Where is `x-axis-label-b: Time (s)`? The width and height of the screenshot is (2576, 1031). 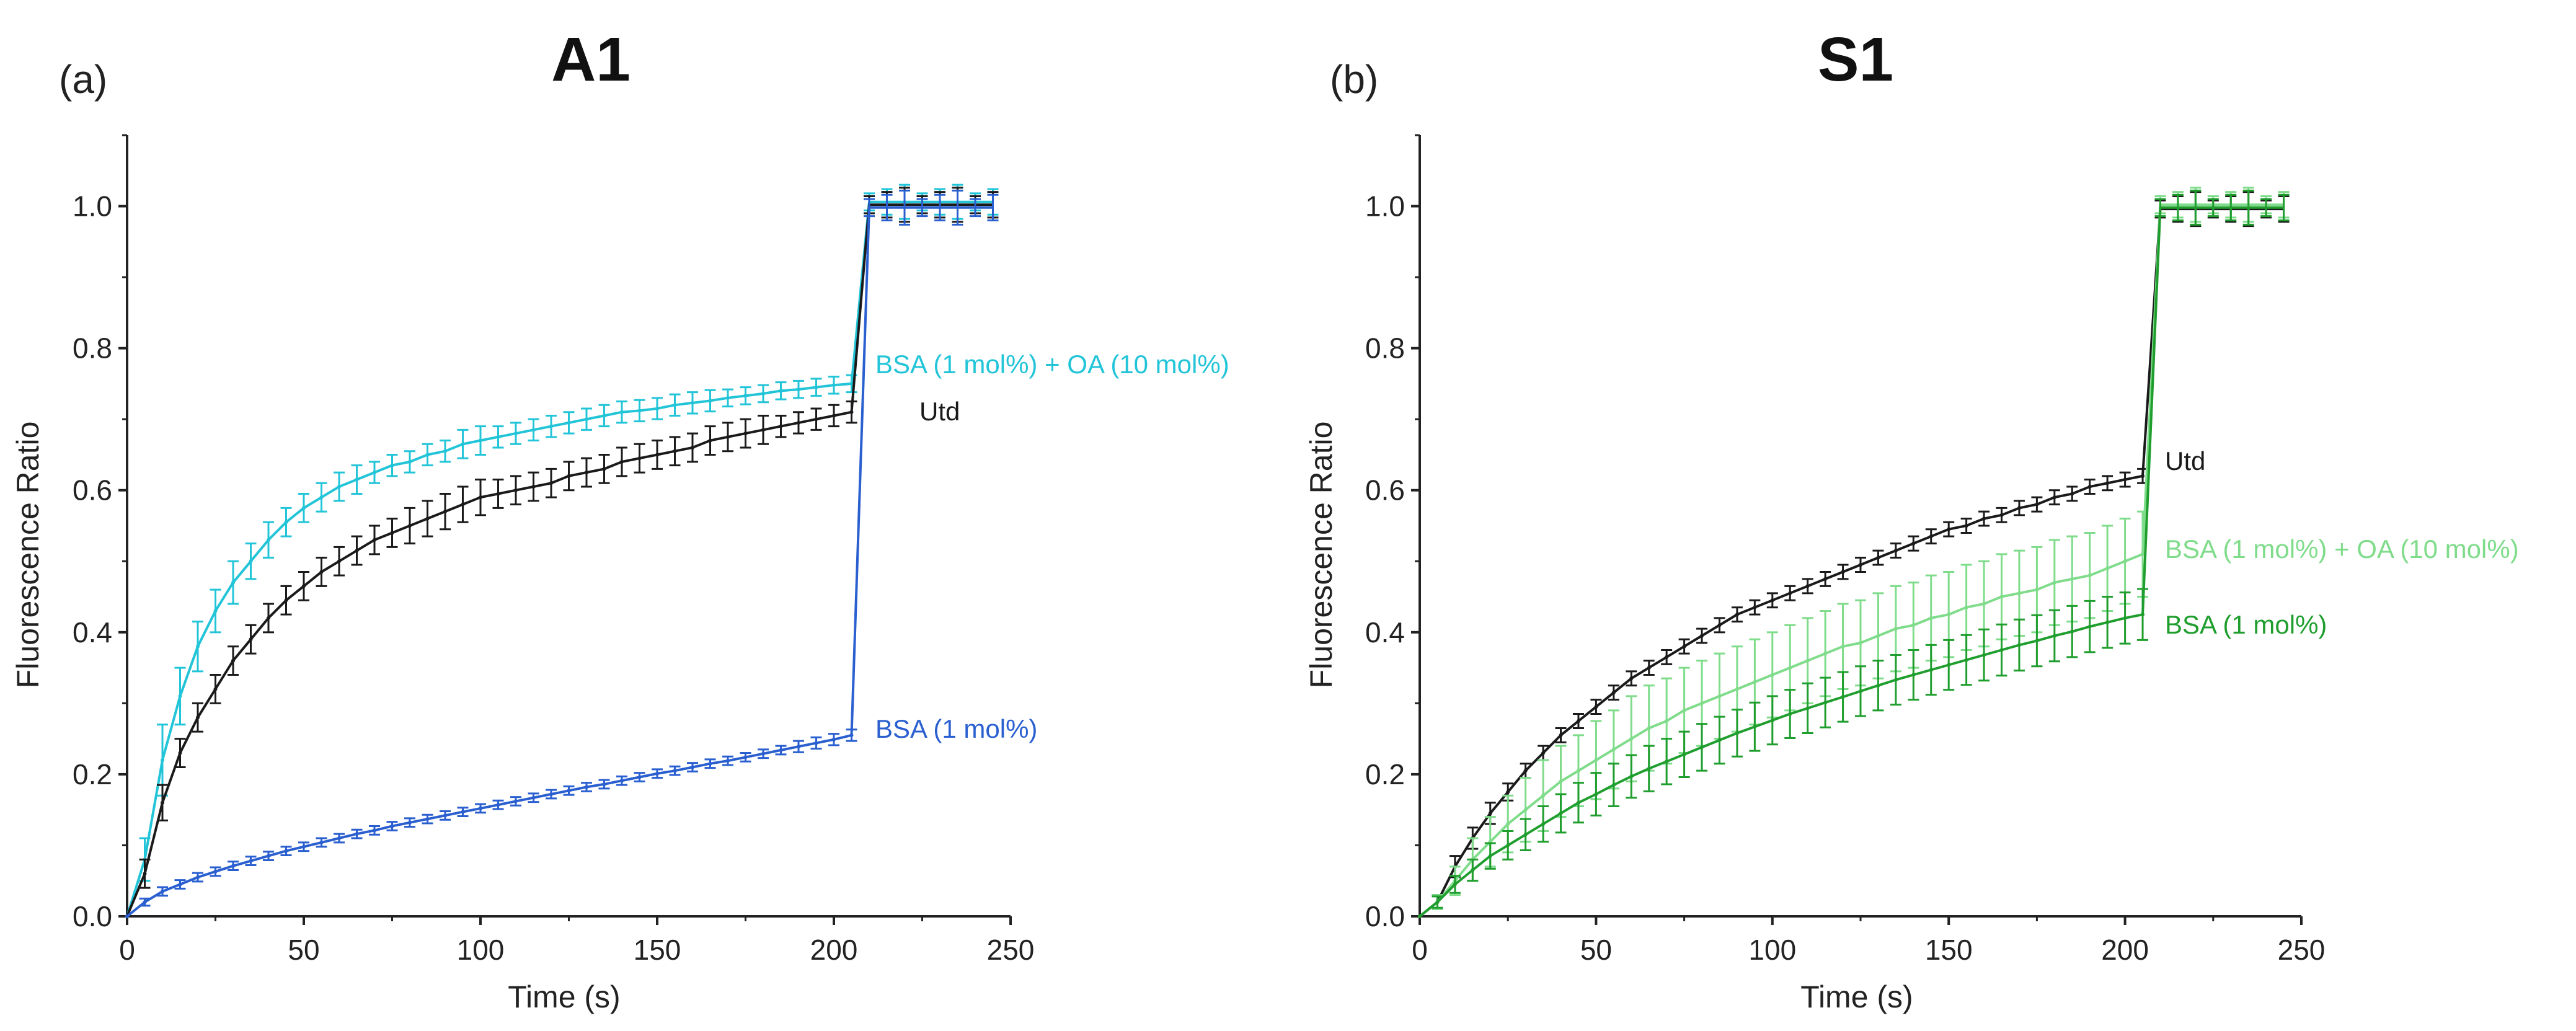 x-axis-label-b: Time (s) is located at coordinates (1857, 997).